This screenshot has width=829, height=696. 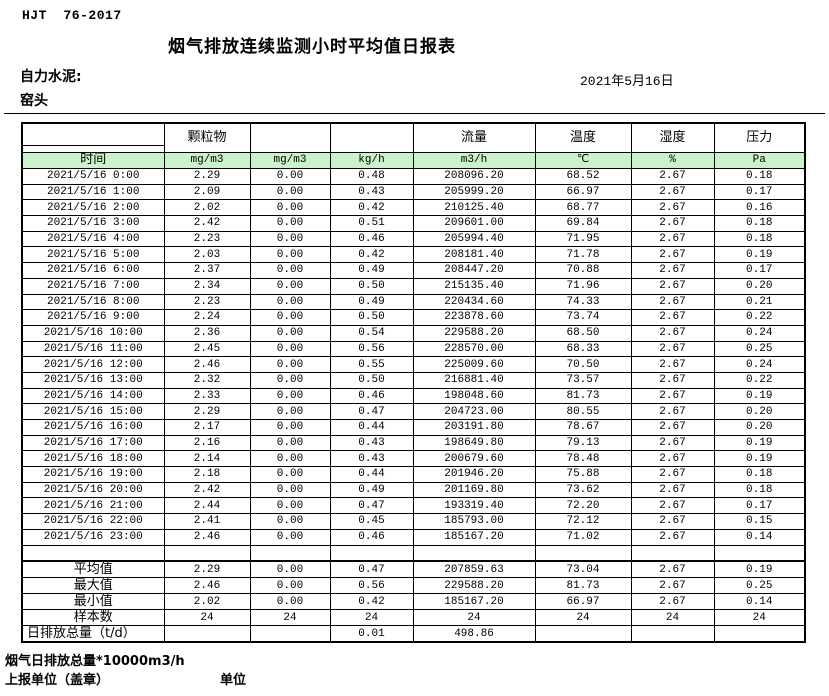 I want to click on value-cell: 73.57, so click(x=583, y=380).